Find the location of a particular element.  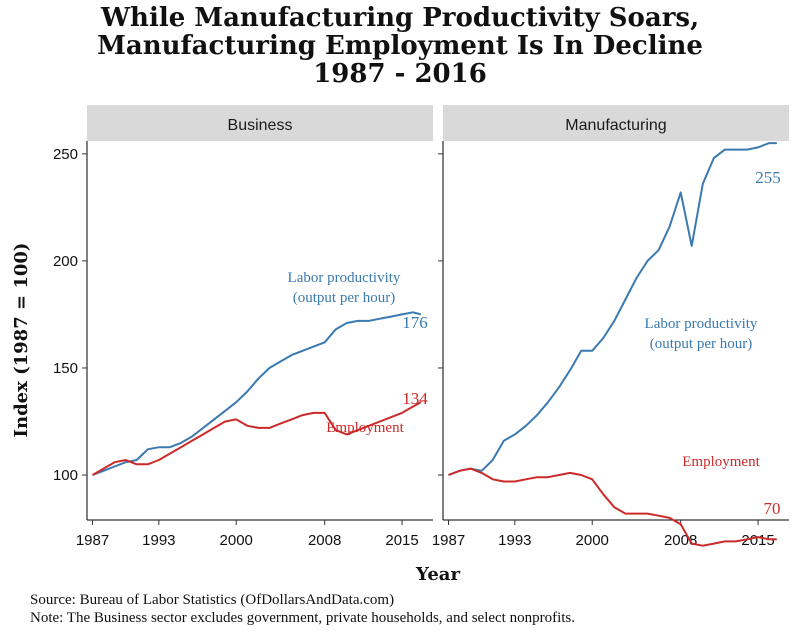

y-tick-label: 100 is located at coordinates (65, 475).